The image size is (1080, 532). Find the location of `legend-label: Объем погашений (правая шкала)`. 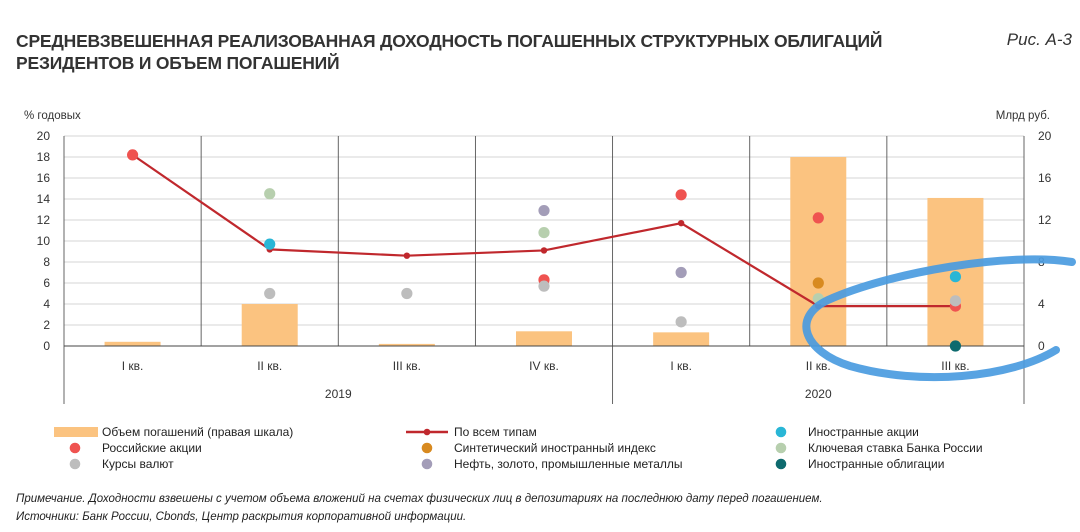

legend-label: Объем погашений (правая шкала) is located at coordinates (197, 432).